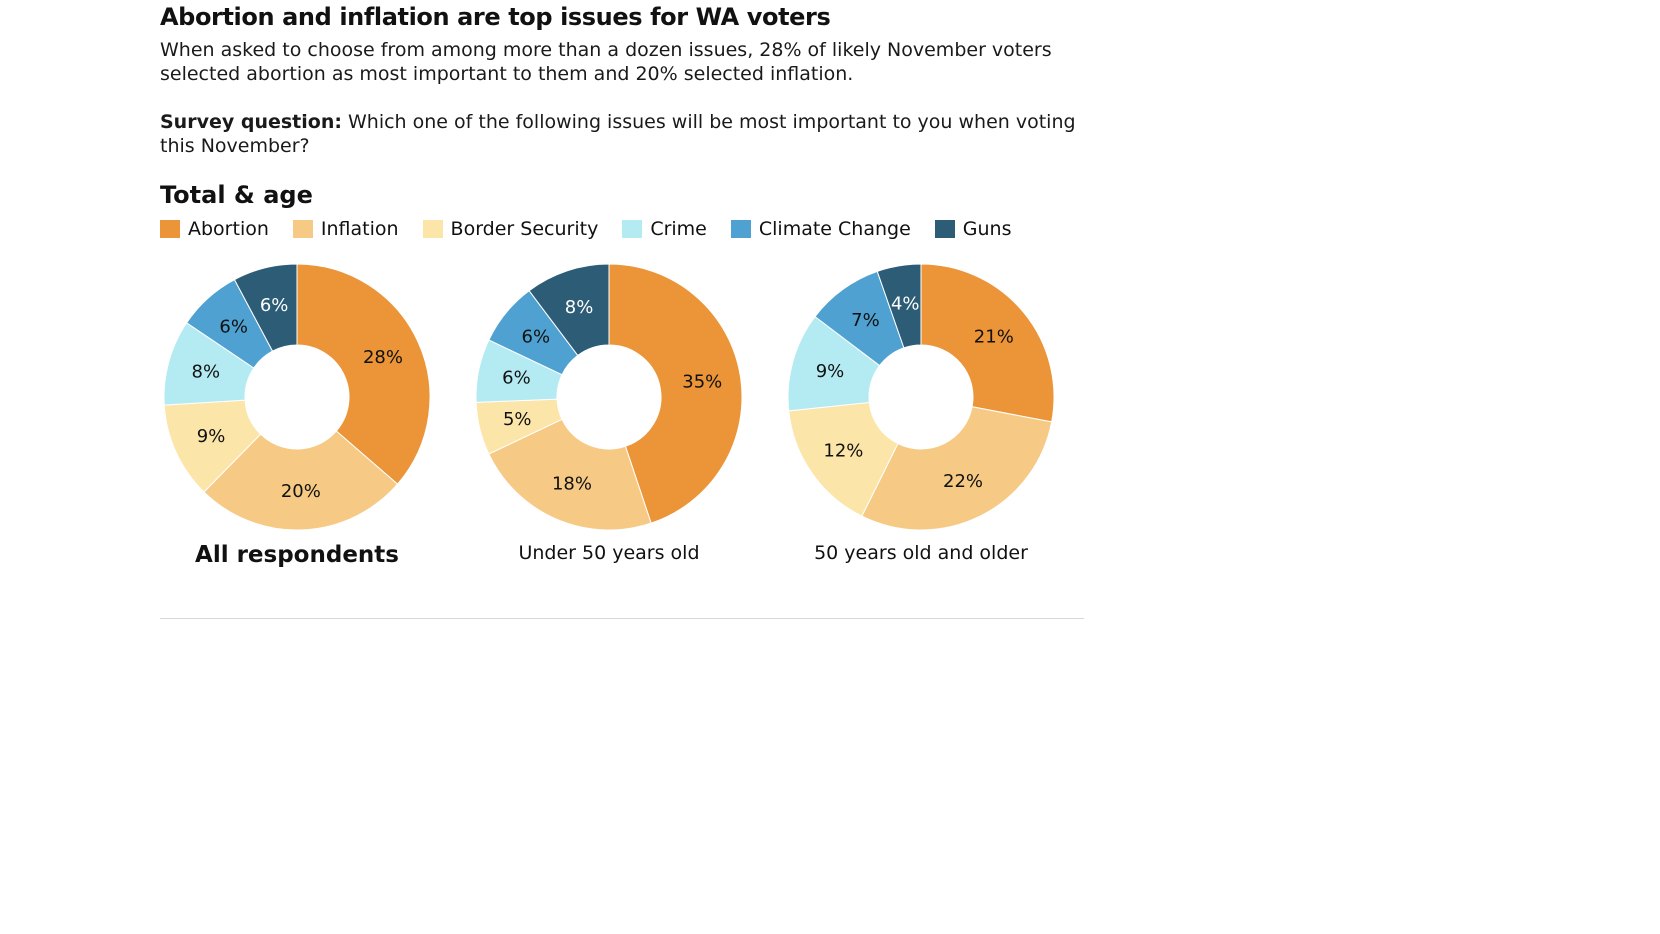 The image size is (1660, 934). I want to click on donut-chart-1: 28% 20% 9% 8% 6% 6% All respondents, so click(297, 414).